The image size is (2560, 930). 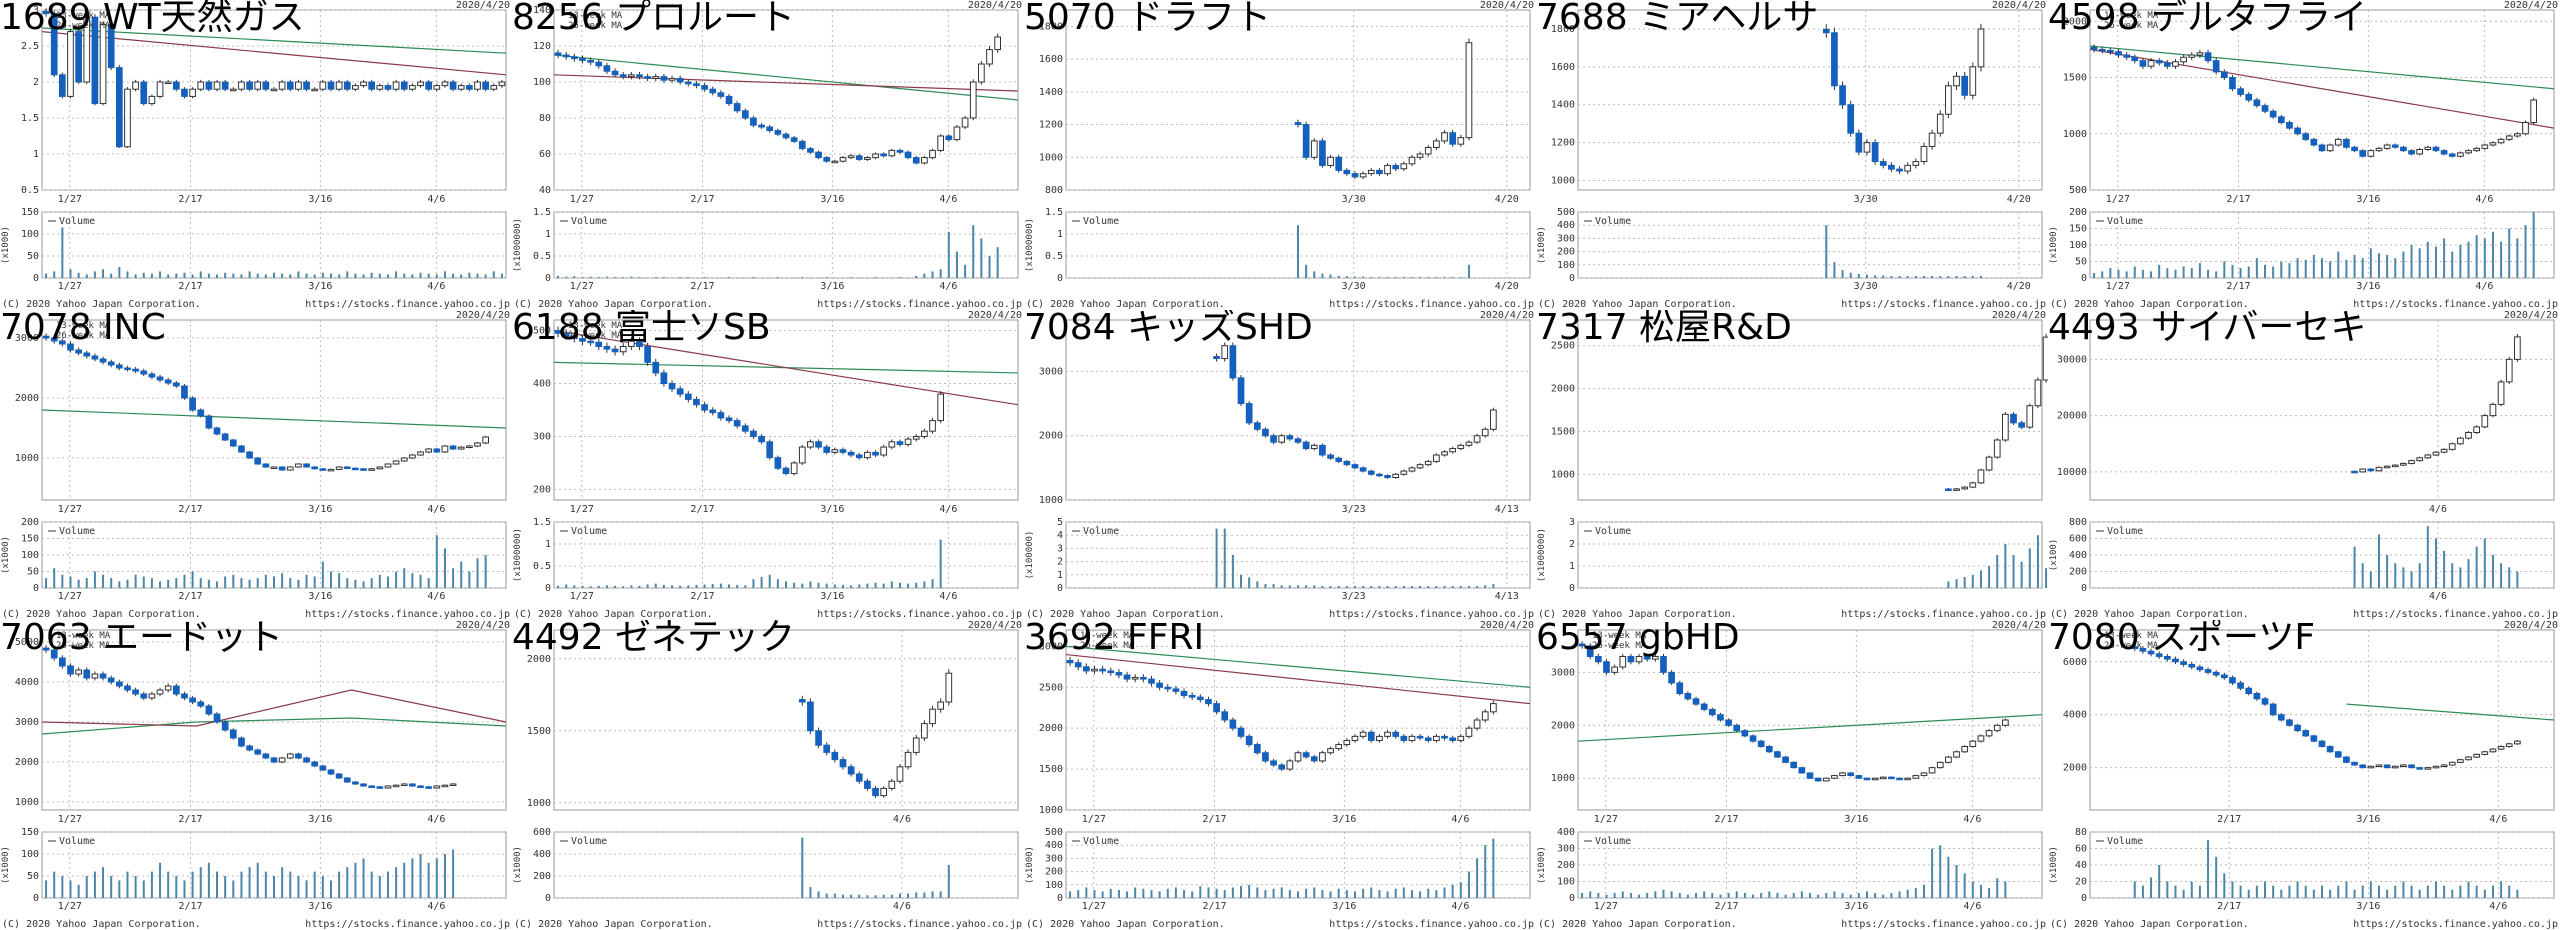 I want to click on volume-tick-label: 50, so click(x=33, y=876).